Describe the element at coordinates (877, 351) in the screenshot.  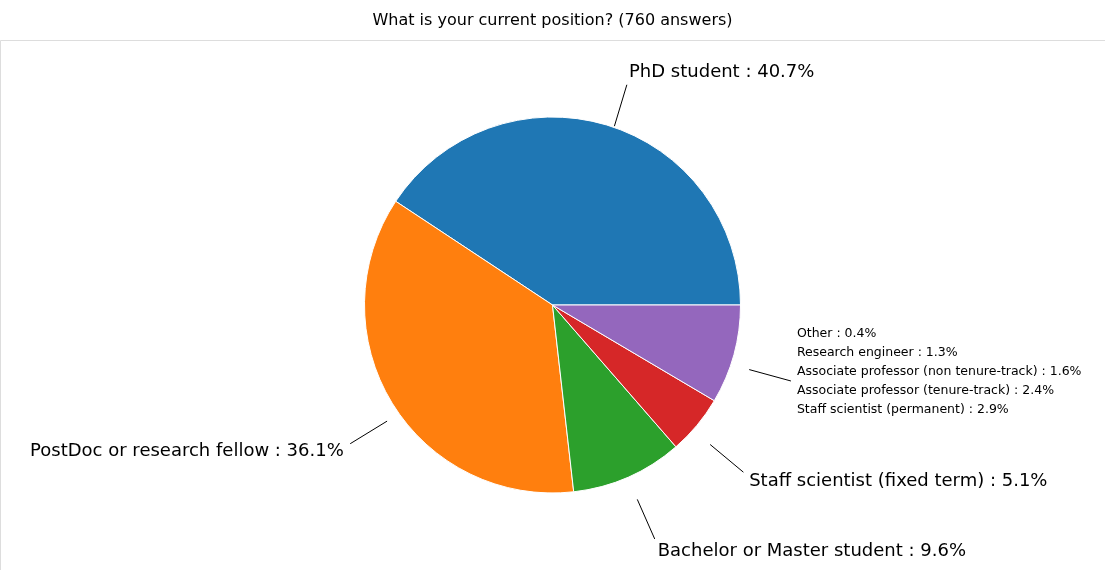
I see `text: Research engineer : 1.3%` at that location.